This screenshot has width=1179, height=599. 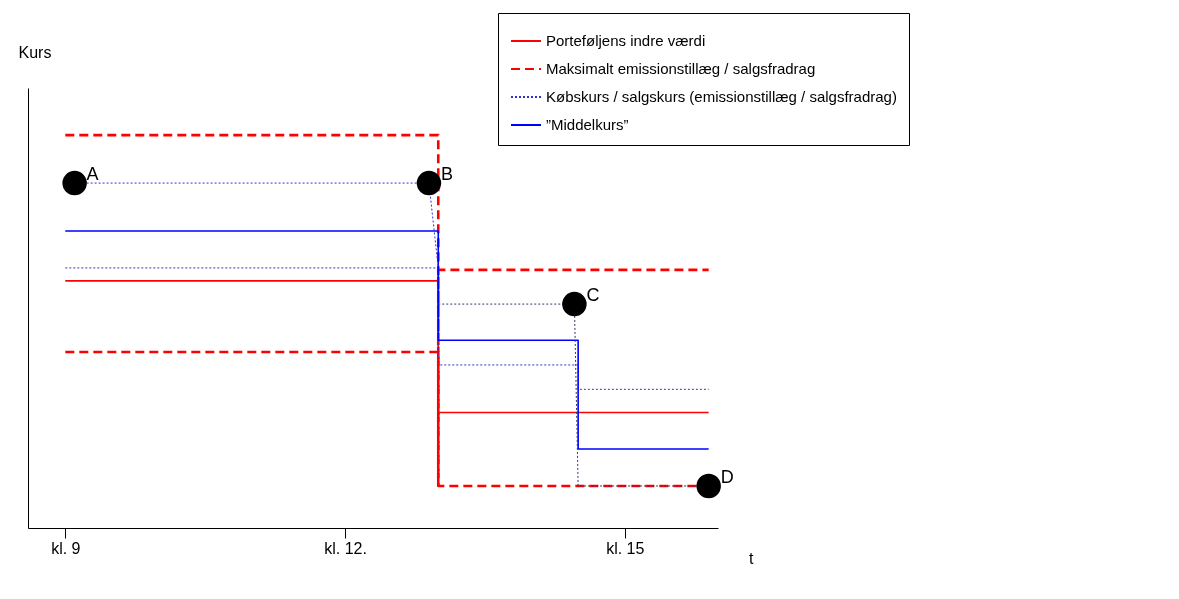 What do you see at coordinates (593, 295) in the screenshot?
I see `annotation: C` at bounding box center [593, 295].